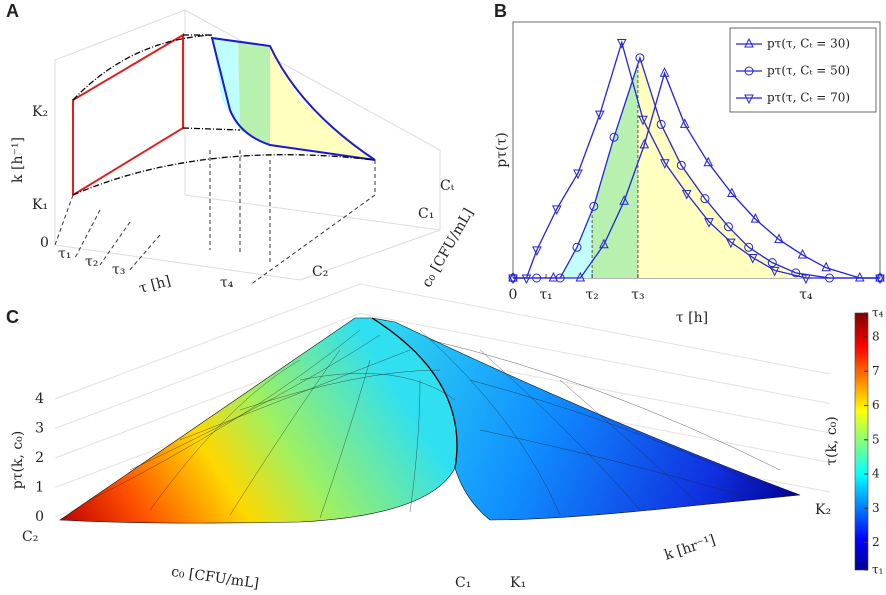 The height and width of the screenshot is (595, 886). What do you see at coordinates (39, 488) in the screenshot?
I see `z-tick-label: 1` at bounding box center [39, 488].